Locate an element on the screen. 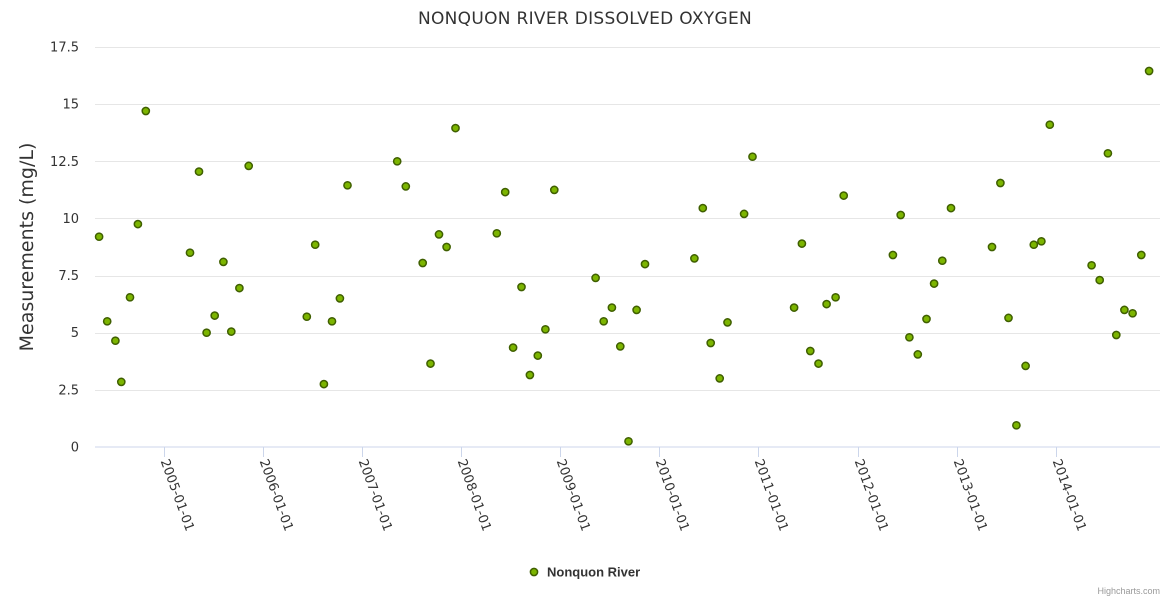 The height and width of the screenshot is (600, 1170). y-tick-label: 7.5 is located at coordinates (68, 276).